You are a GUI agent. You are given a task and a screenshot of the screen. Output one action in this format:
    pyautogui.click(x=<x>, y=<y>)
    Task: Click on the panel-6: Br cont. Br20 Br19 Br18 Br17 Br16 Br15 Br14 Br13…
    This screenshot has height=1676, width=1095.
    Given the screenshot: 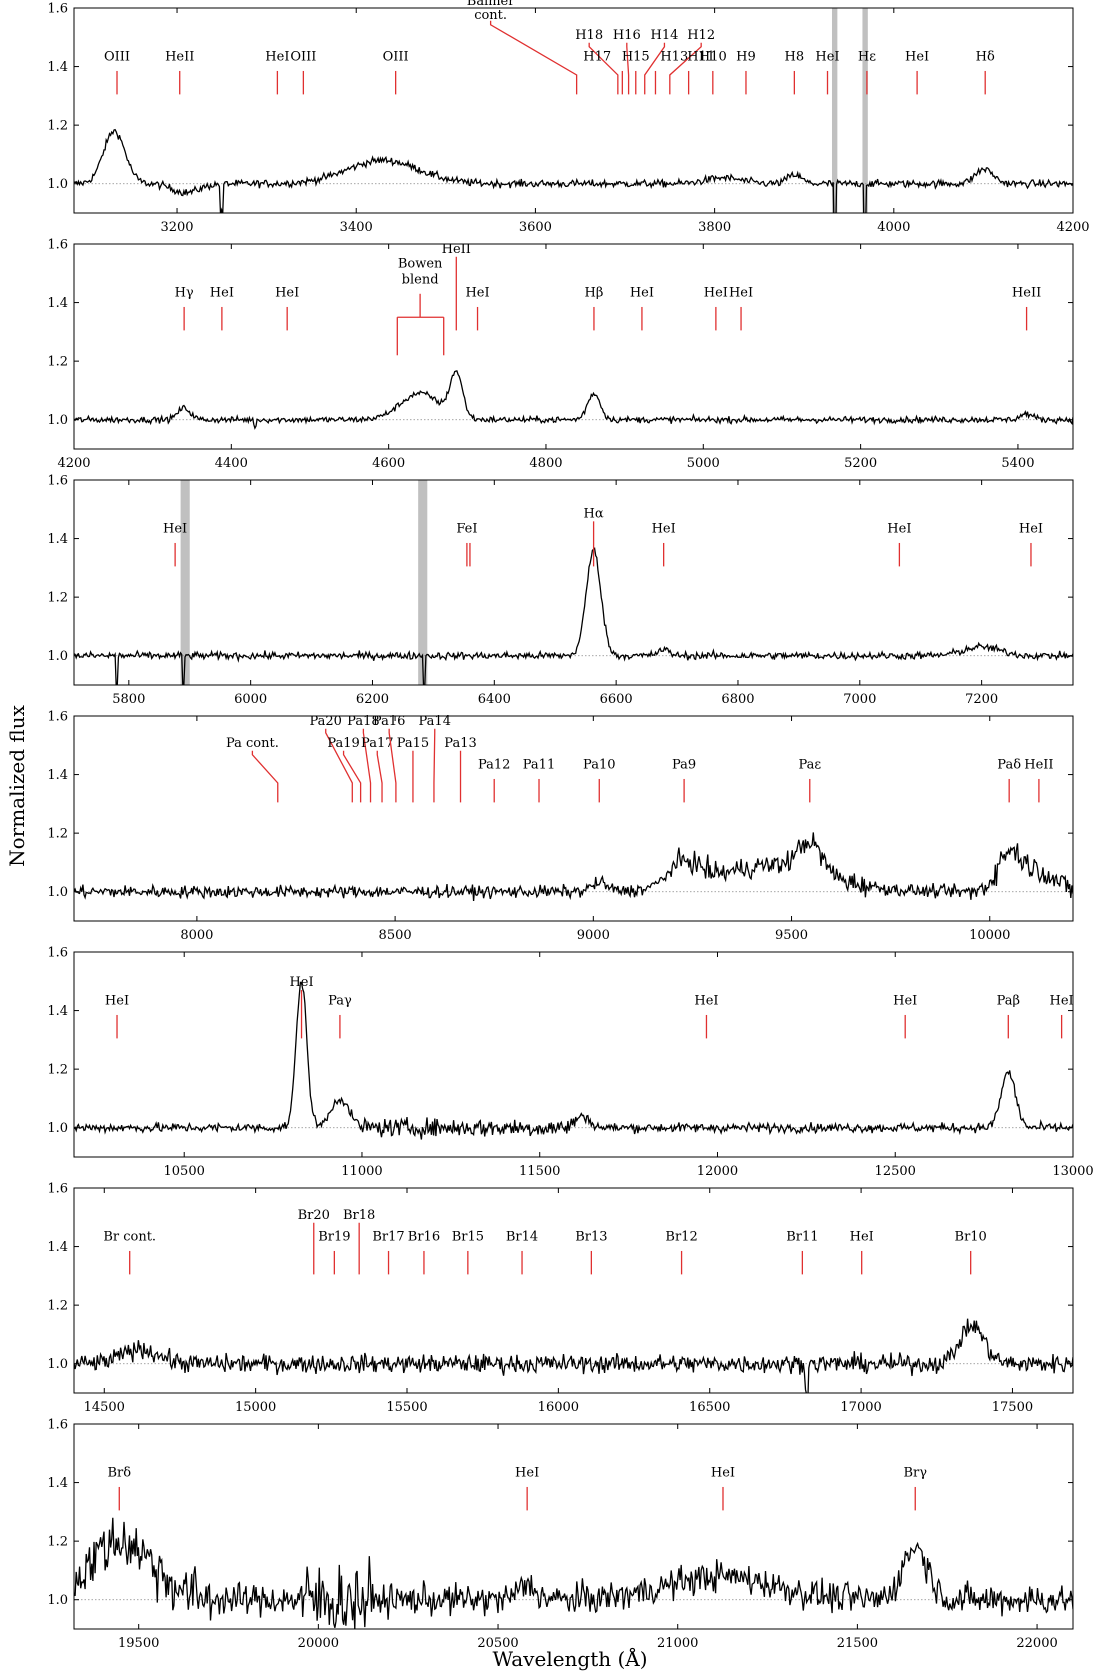 What is the action you would take?
    pyautogui.click(x=560, y=1298)
    